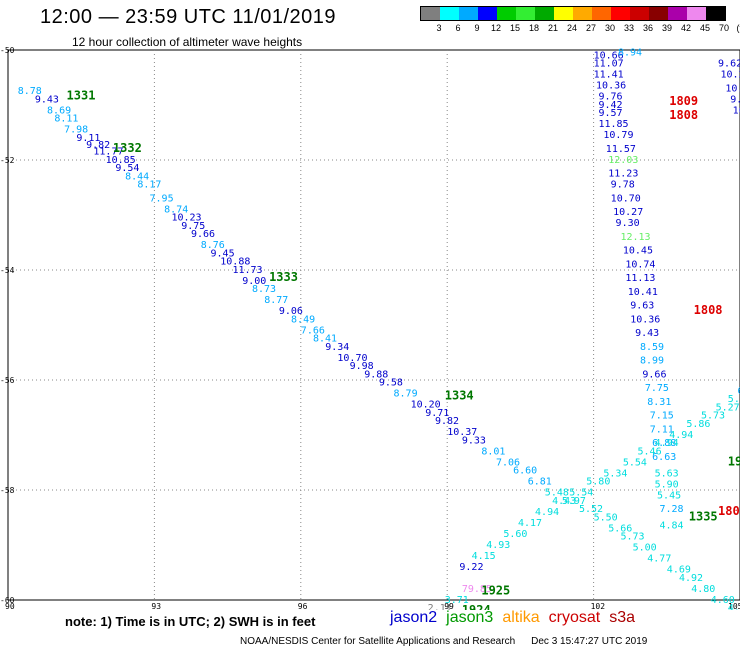 The height and width of the screenshot is (650, 740). I want to click on swh-value: 11.85, so click(613, 124).